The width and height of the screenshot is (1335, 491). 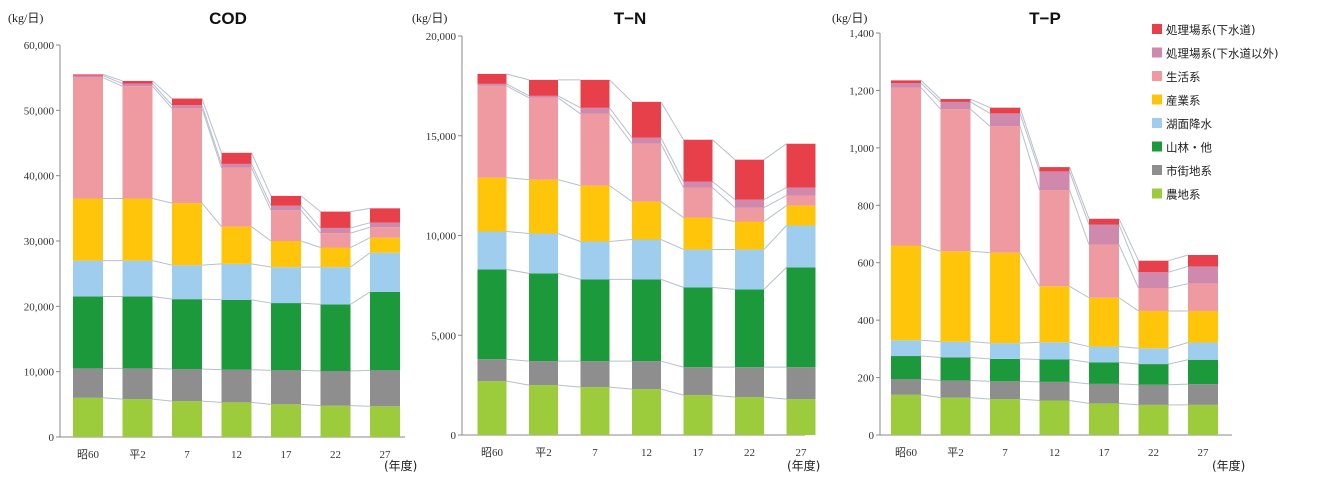 What do you see at coordinates (906, 387) in the screenshot?
I see `tp-bar-urban_land` at bounding box center [906, 387].